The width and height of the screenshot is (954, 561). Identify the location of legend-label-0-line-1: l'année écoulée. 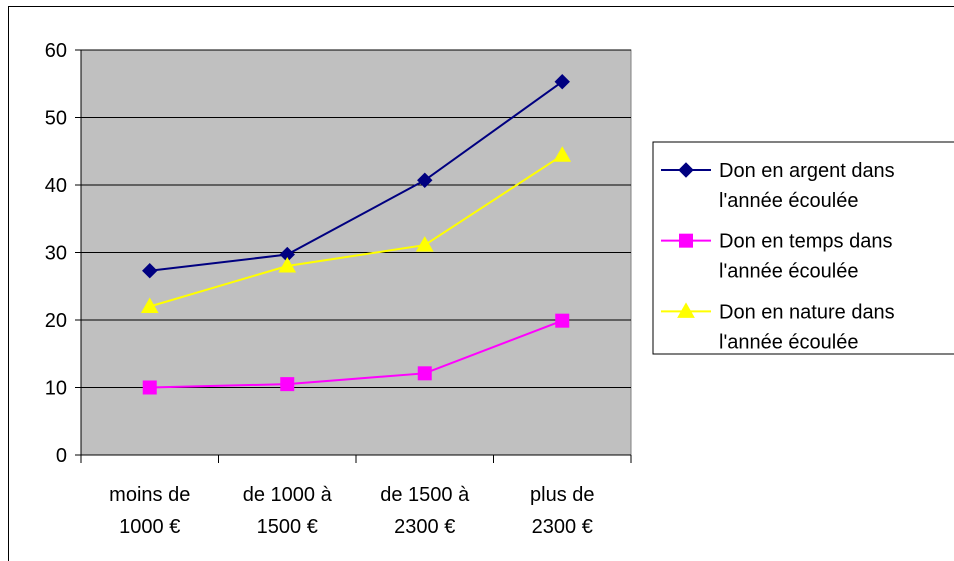
(789, 201).